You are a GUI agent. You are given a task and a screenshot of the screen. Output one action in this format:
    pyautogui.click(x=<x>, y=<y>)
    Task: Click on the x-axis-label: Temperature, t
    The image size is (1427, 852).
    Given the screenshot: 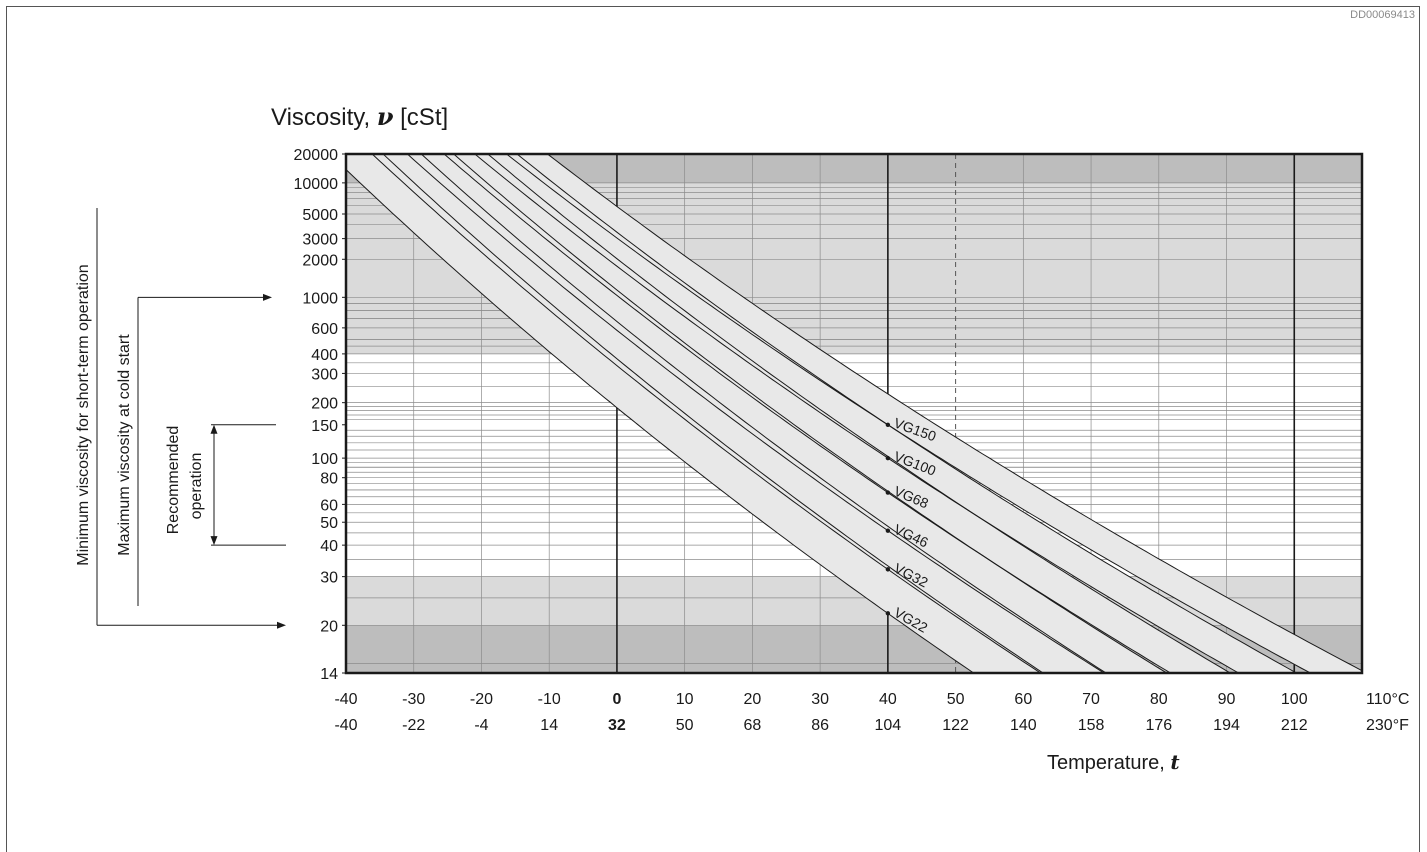 What is the action you would take?
    pyautogui.click(x=1113, y=762)
    